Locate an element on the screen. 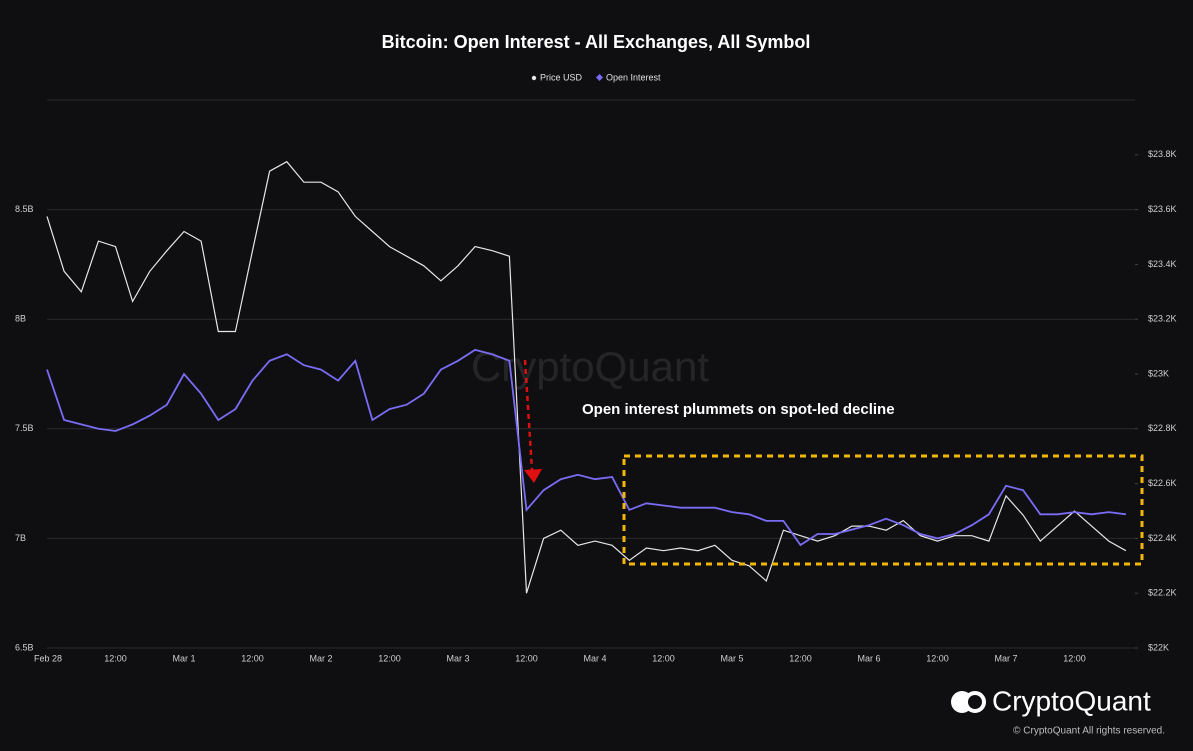  y-tick-label: 8.5B is located at coordinates (24, 209).